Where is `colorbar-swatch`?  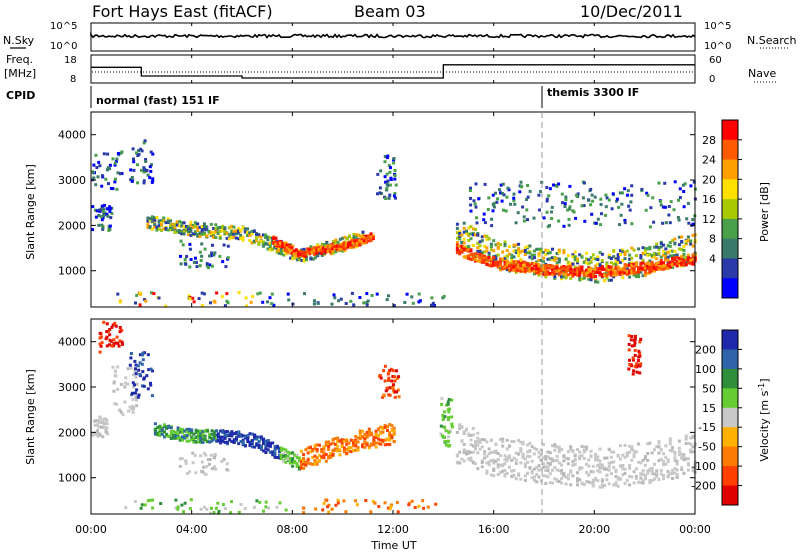
colorbar-swatch is located at coordinates (730, 209).